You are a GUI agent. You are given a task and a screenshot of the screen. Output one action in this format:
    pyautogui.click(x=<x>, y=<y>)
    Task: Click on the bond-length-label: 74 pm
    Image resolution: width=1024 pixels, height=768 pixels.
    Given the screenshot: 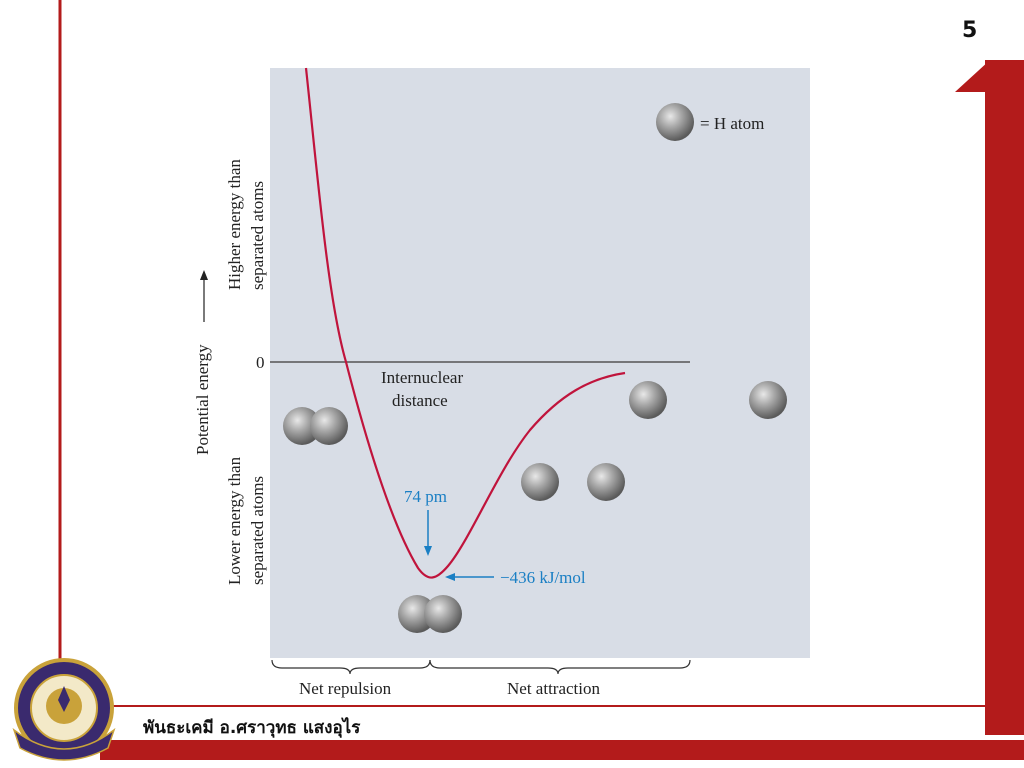 What is the action you would take?
    pyautogui.click(x=425, y=496)
    